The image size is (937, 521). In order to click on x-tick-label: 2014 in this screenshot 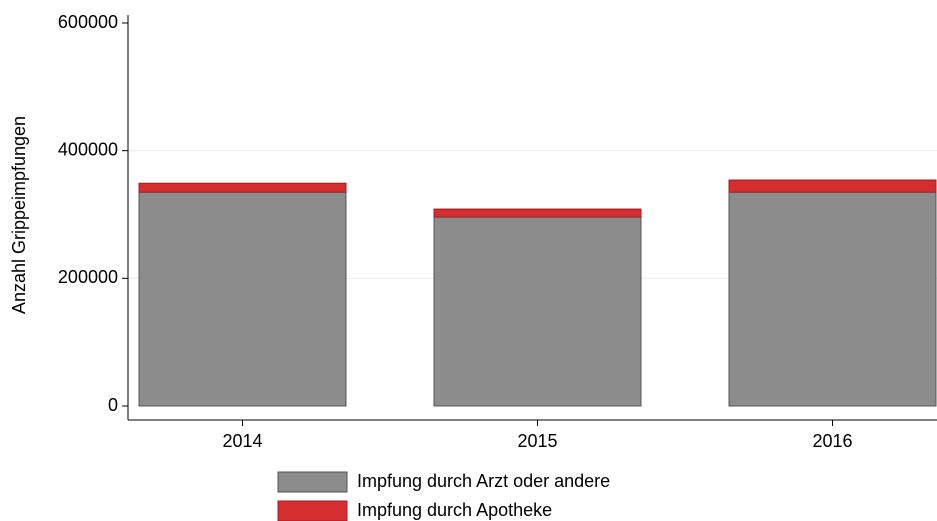, I will do `click(242, 441)`.